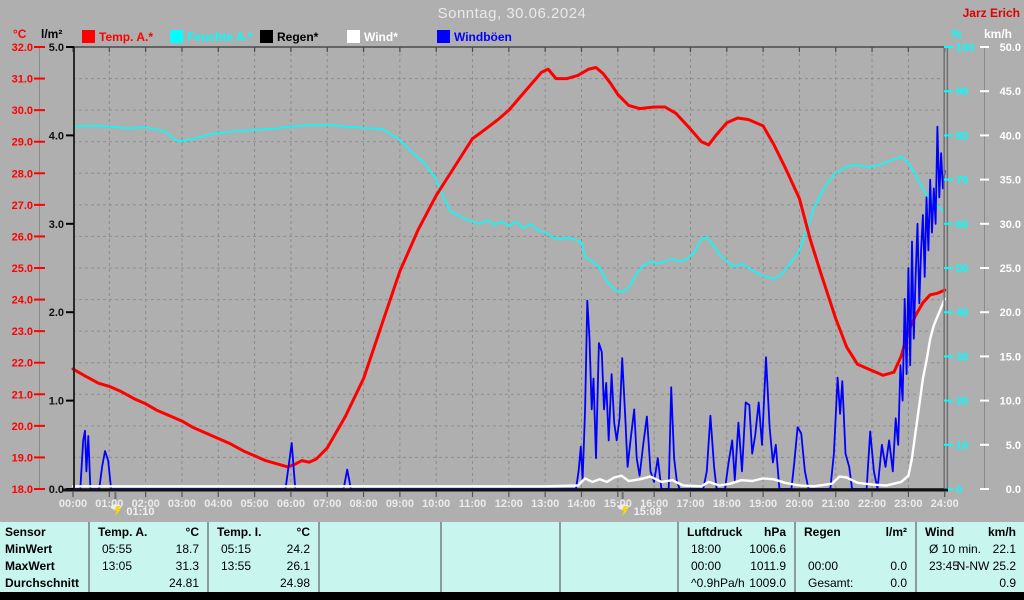 The width and height of the screenshot is (1024, 600). Describe the element at coordinates (29, 549) in the screenshot. I see `table-row-label: MinWert` at that location.